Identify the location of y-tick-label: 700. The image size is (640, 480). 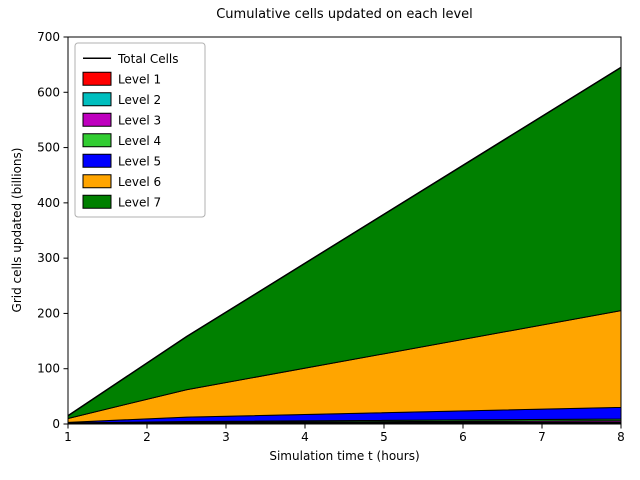
(48, 37).